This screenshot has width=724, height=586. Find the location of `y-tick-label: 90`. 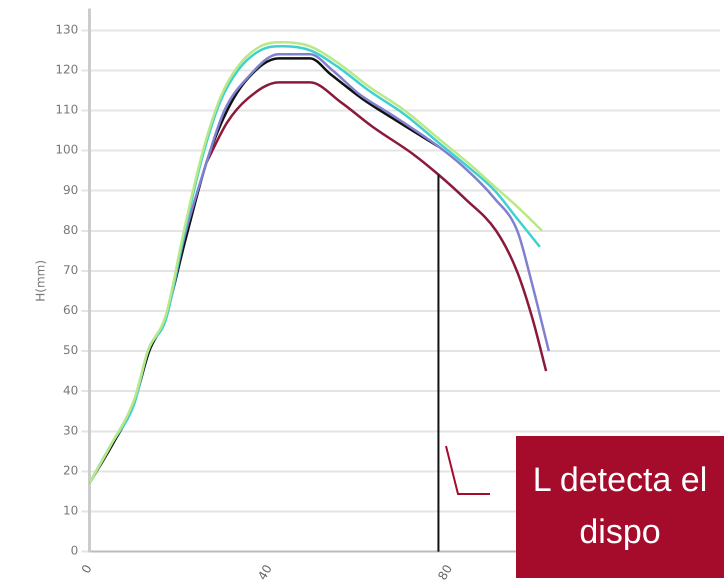

y-tick-label: 90 is located at coordinates (70, 189).